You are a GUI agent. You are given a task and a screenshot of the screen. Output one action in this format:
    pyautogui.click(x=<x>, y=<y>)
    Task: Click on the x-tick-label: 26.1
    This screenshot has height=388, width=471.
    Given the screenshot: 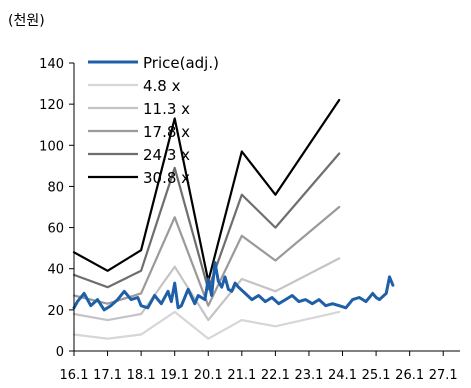 What is the action you would take?
    pyautogui.click(x=409, y=375)
    